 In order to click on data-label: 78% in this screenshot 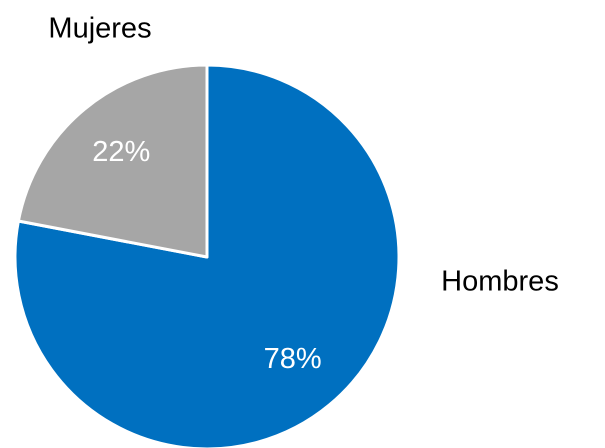, I will do `click(293, 359)`.